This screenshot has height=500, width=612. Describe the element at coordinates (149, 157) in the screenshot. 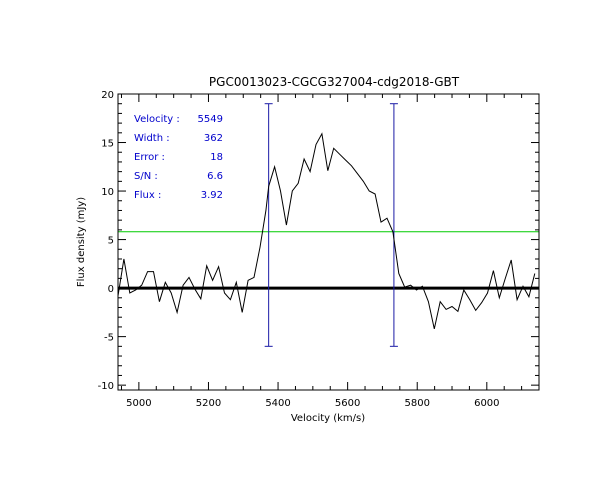

I see `annotation-label: Error :` at that location.